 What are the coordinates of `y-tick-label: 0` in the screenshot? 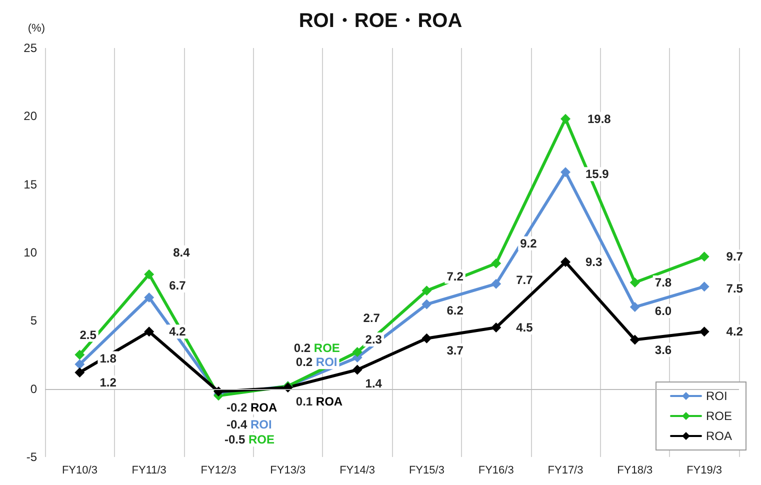 It's located at (34, 389).